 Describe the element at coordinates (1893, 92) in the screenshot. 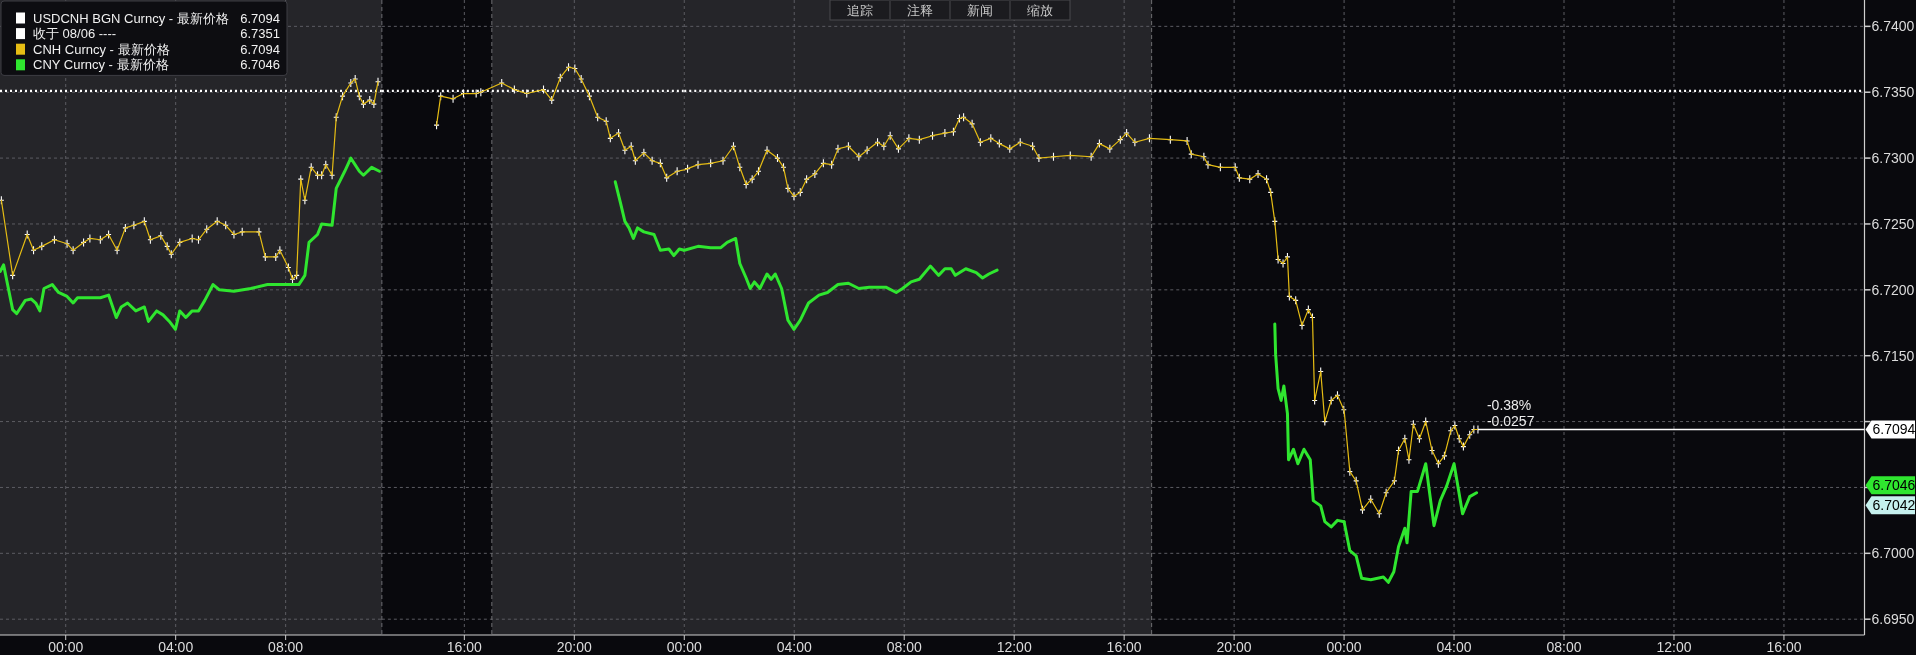

I see `y-tick-label: 6.7350` at that location.